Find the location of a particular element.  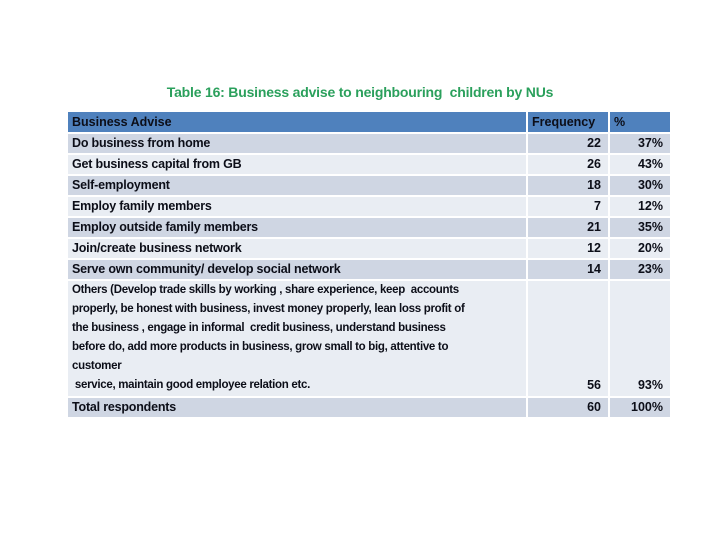

row-percent: 93% is located at coordinates (639, 339).